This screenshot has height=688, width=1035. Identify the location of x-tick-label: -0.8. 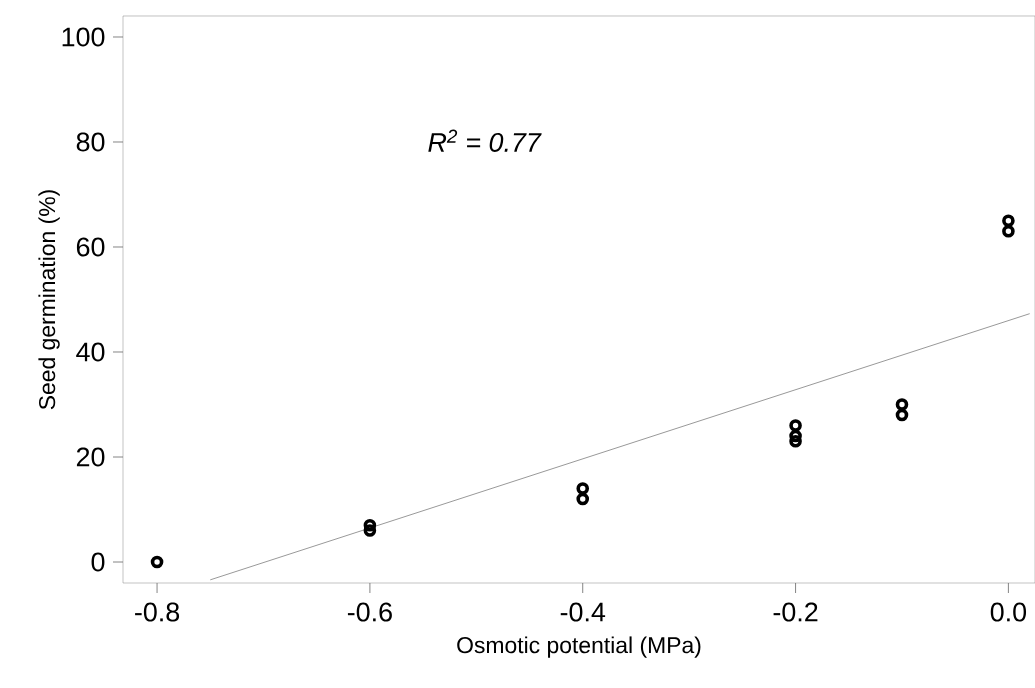
(157, 612).